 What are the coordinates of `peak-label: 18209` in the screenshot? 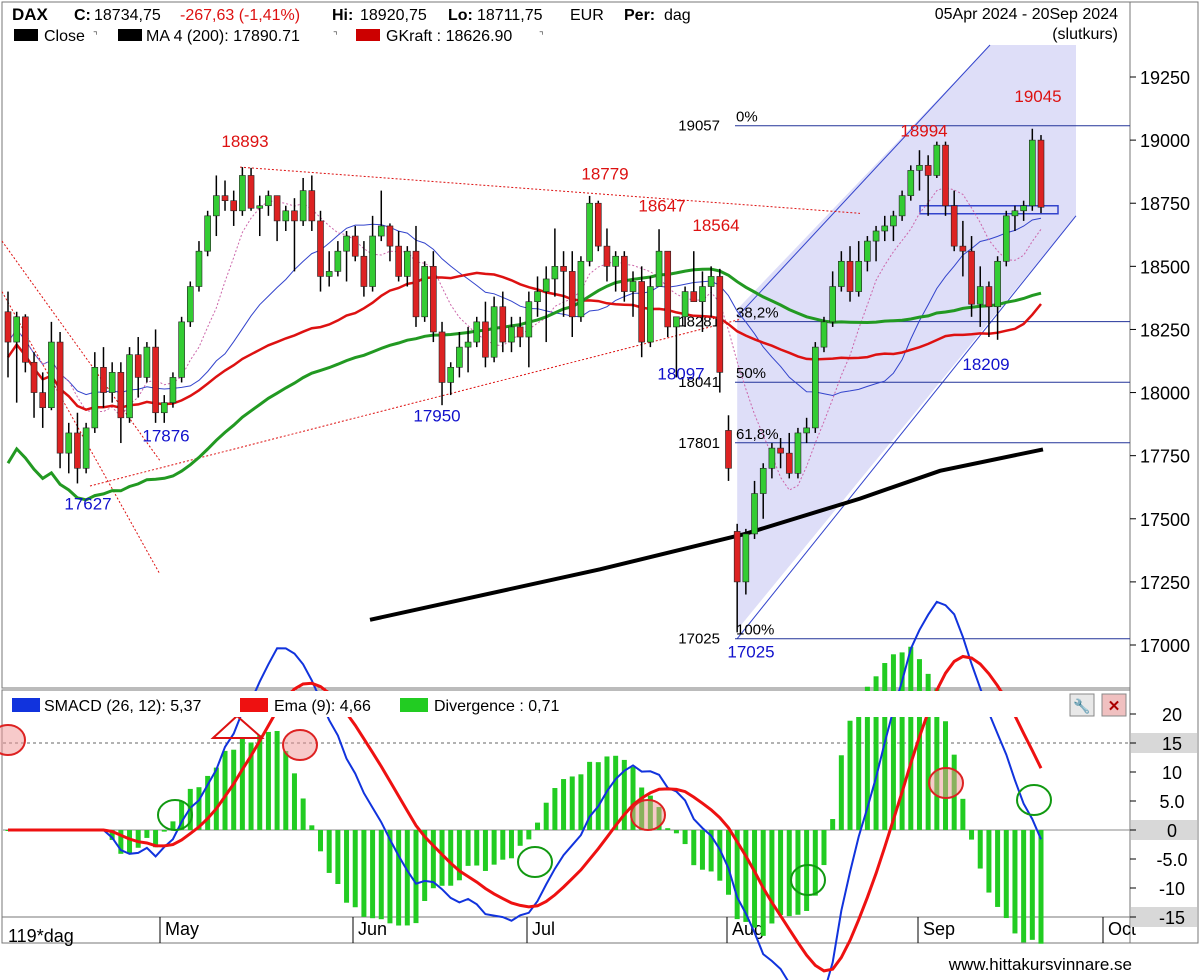 It's located at (985, 364).